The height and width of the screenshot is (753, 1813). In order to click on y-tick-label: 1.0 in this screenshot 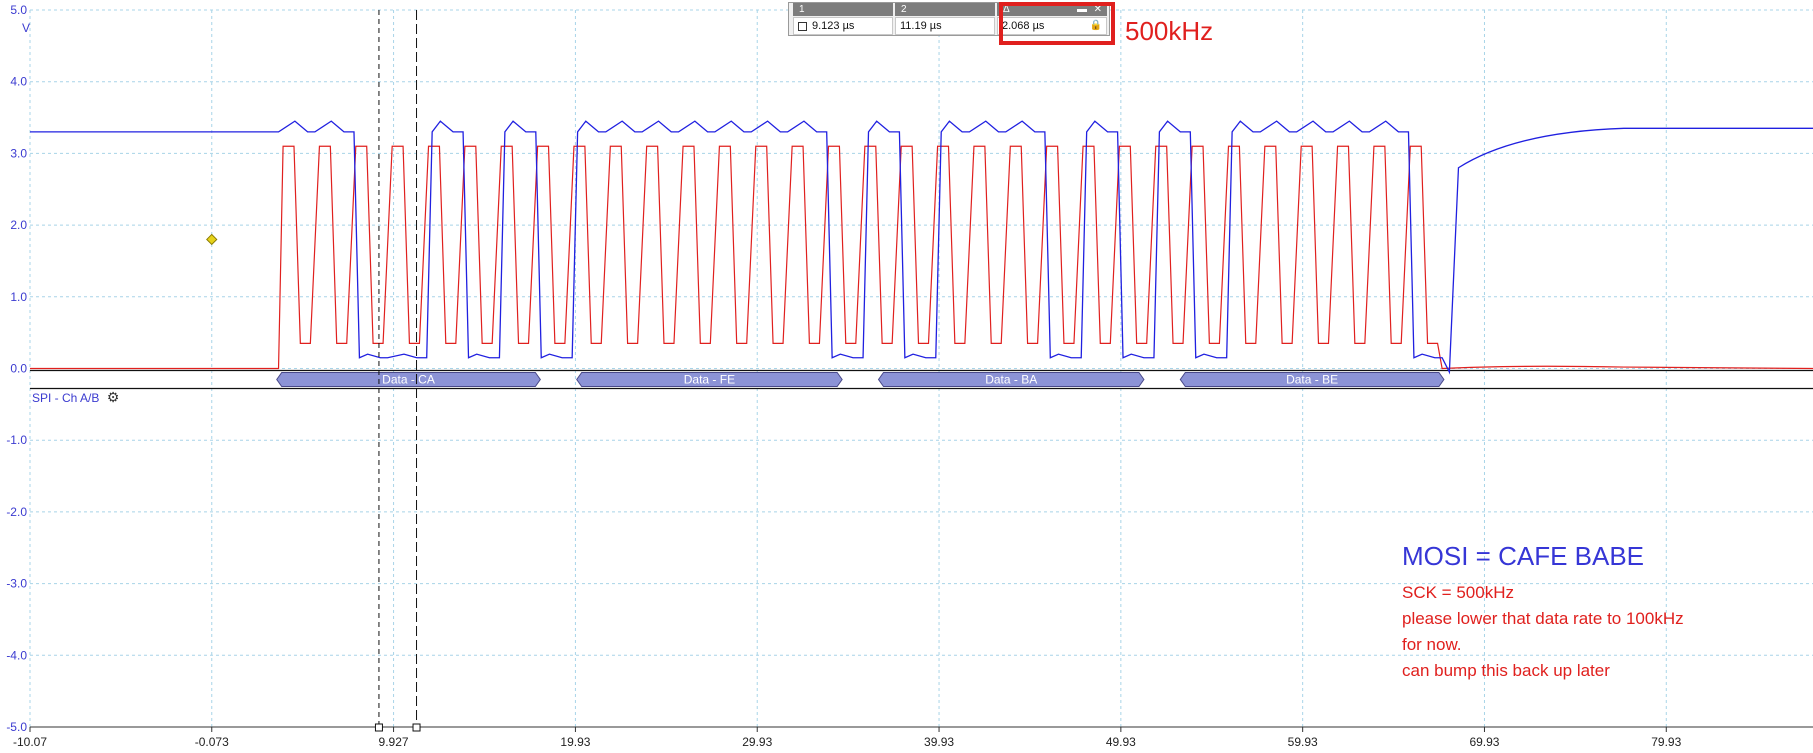, I will do `click(18, 297)`.